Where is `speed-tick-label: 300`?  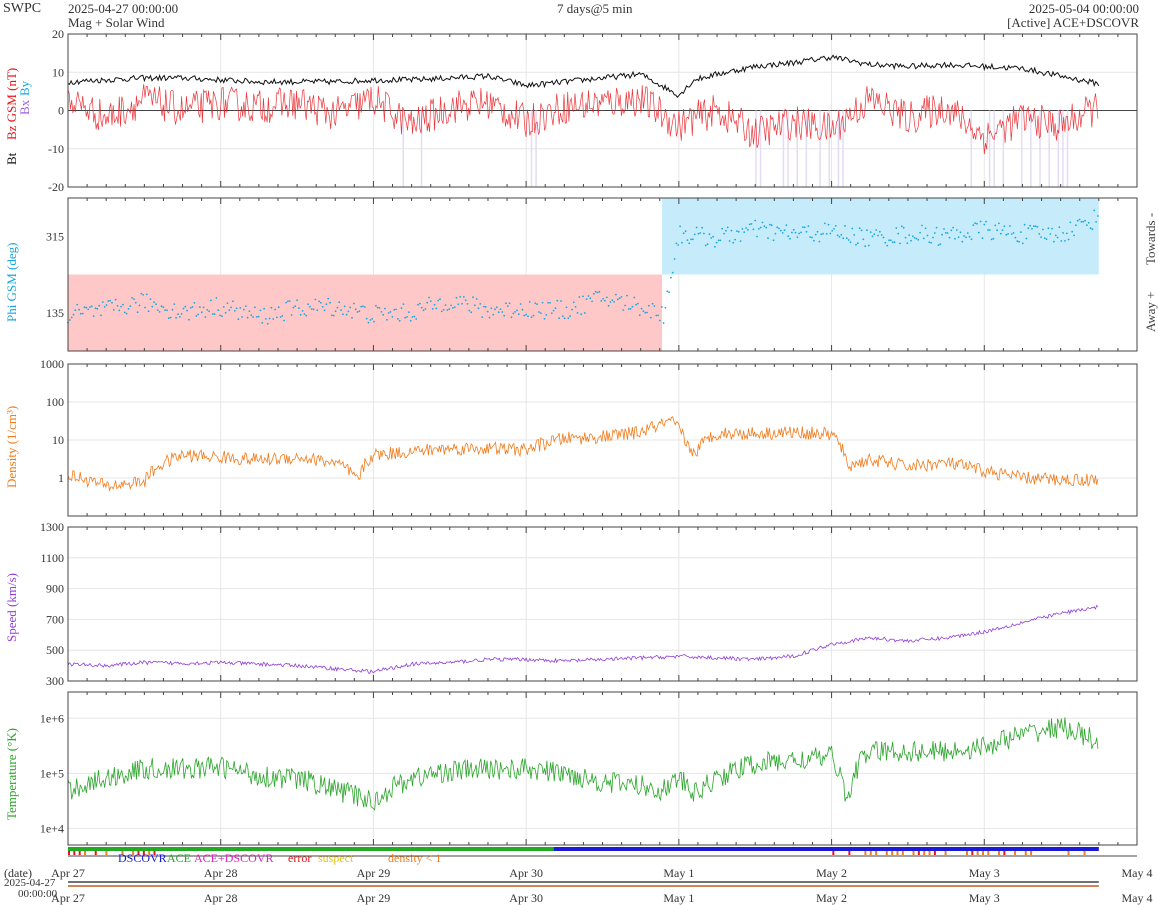
speed-tick-label: 300 is located at coordinates (55, 681).